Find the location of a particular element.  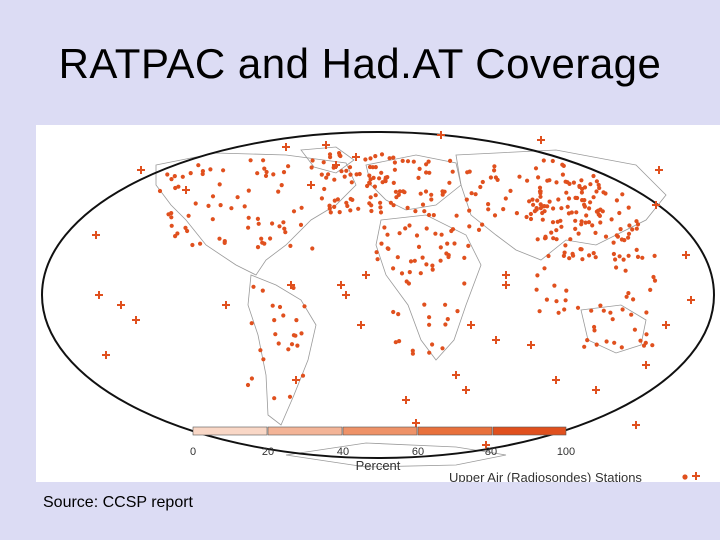

legend-color-bin is located at coordinates (230, 431).